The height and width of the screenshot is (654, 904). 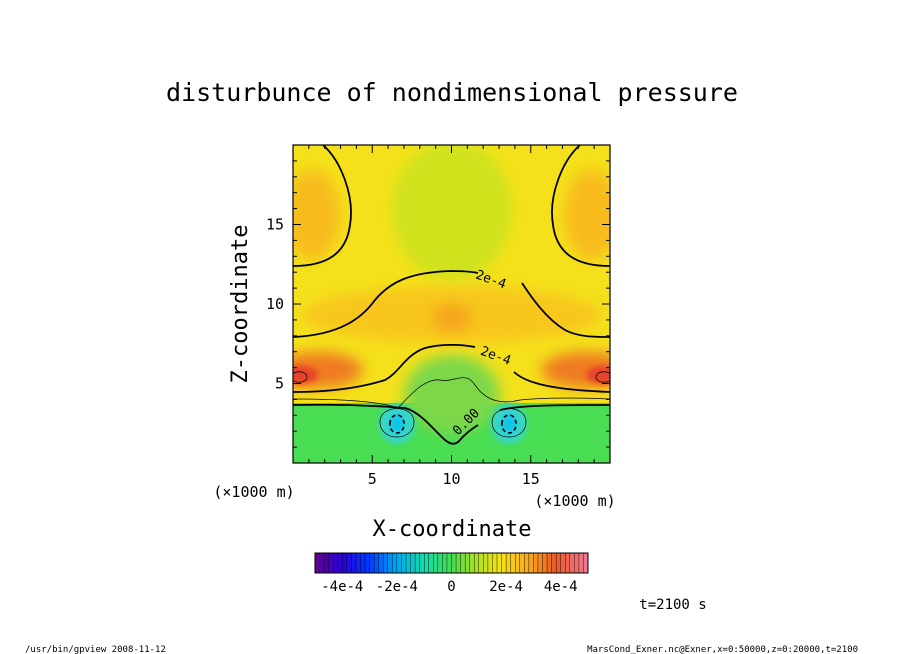 I want to click on colorbar-tick-label: -2e-4, so click(x=397, y=587).